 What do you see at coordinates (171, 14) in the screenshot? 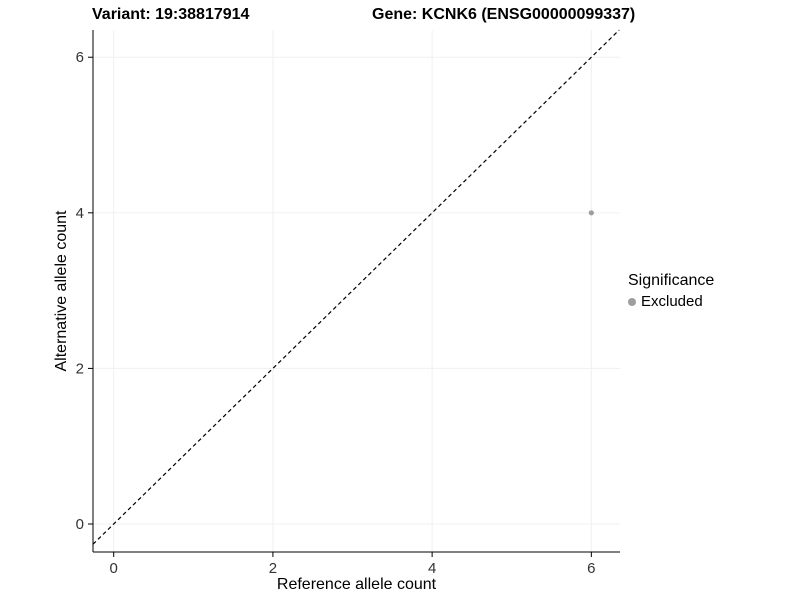
I see `plot-title-variant: Variant: 19:38817914` at bounding box center [171, 14].